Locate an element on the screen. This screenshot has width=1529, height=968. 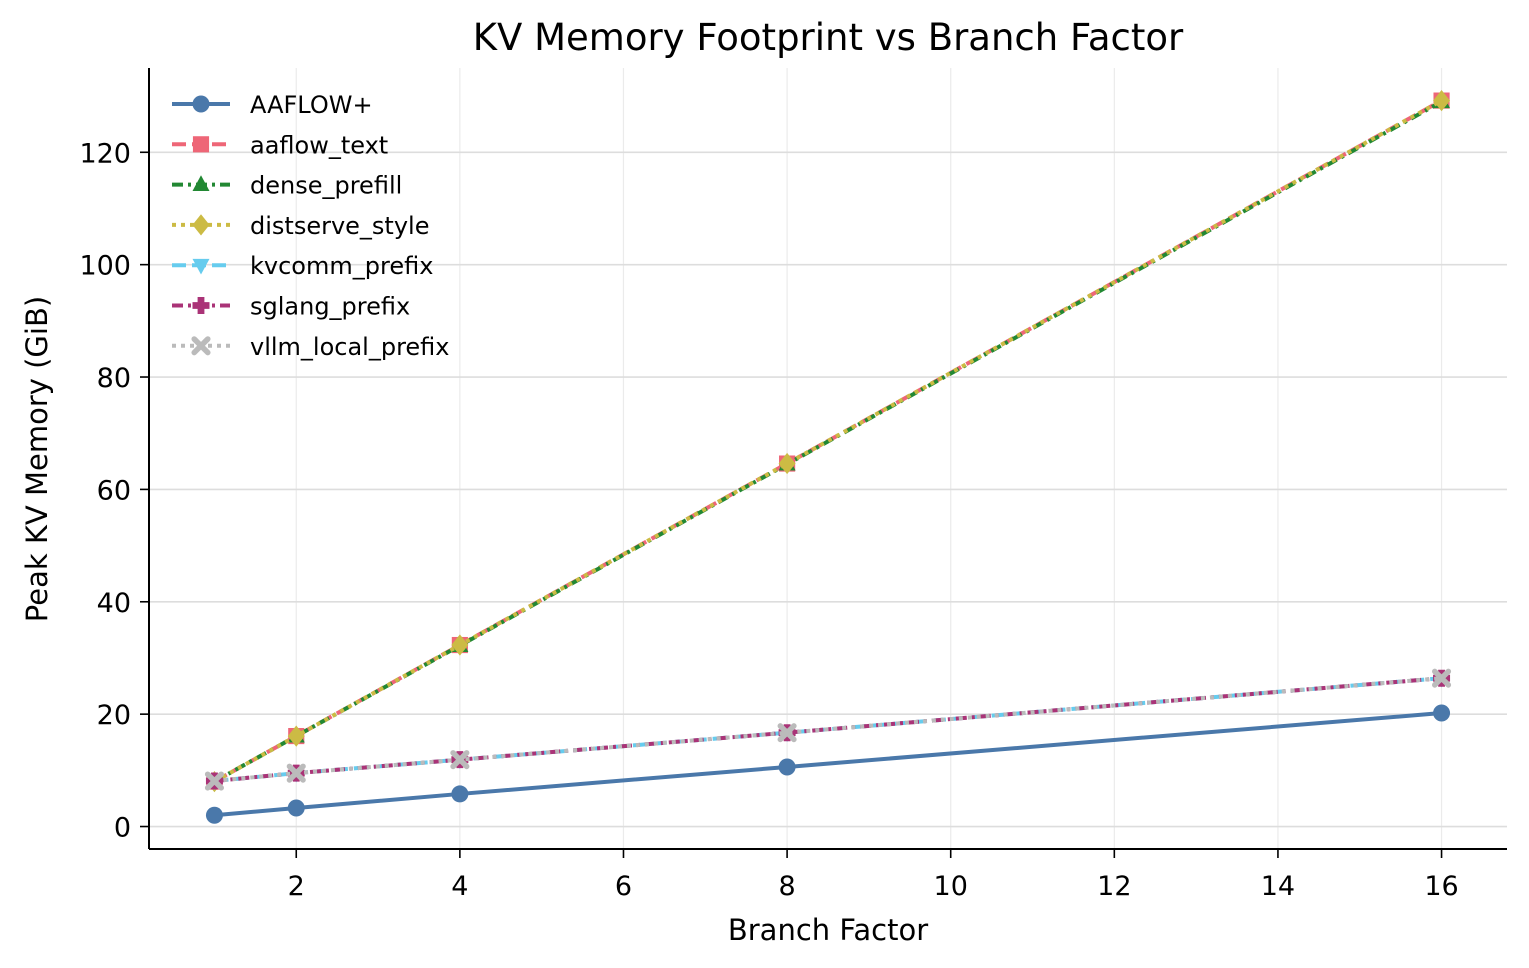
y-tick-label: 60 is located at coordinates (114, 490).